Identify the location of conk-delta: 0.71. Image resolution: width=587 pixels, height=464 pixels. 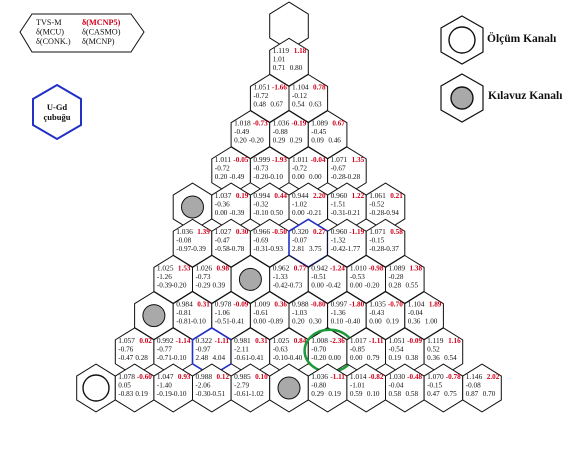
(279, 68).